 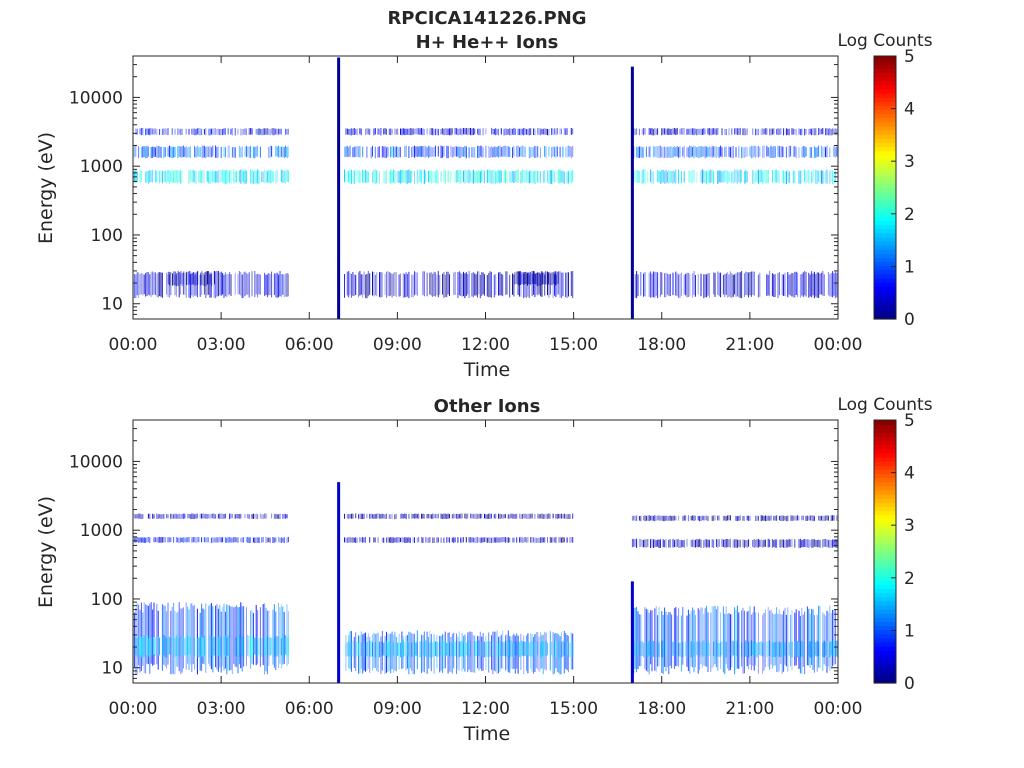 What do you see at coordinates (112, 669) in the screenshot?
I see `y-tick-label: 10` at bounding box center [112, 669].